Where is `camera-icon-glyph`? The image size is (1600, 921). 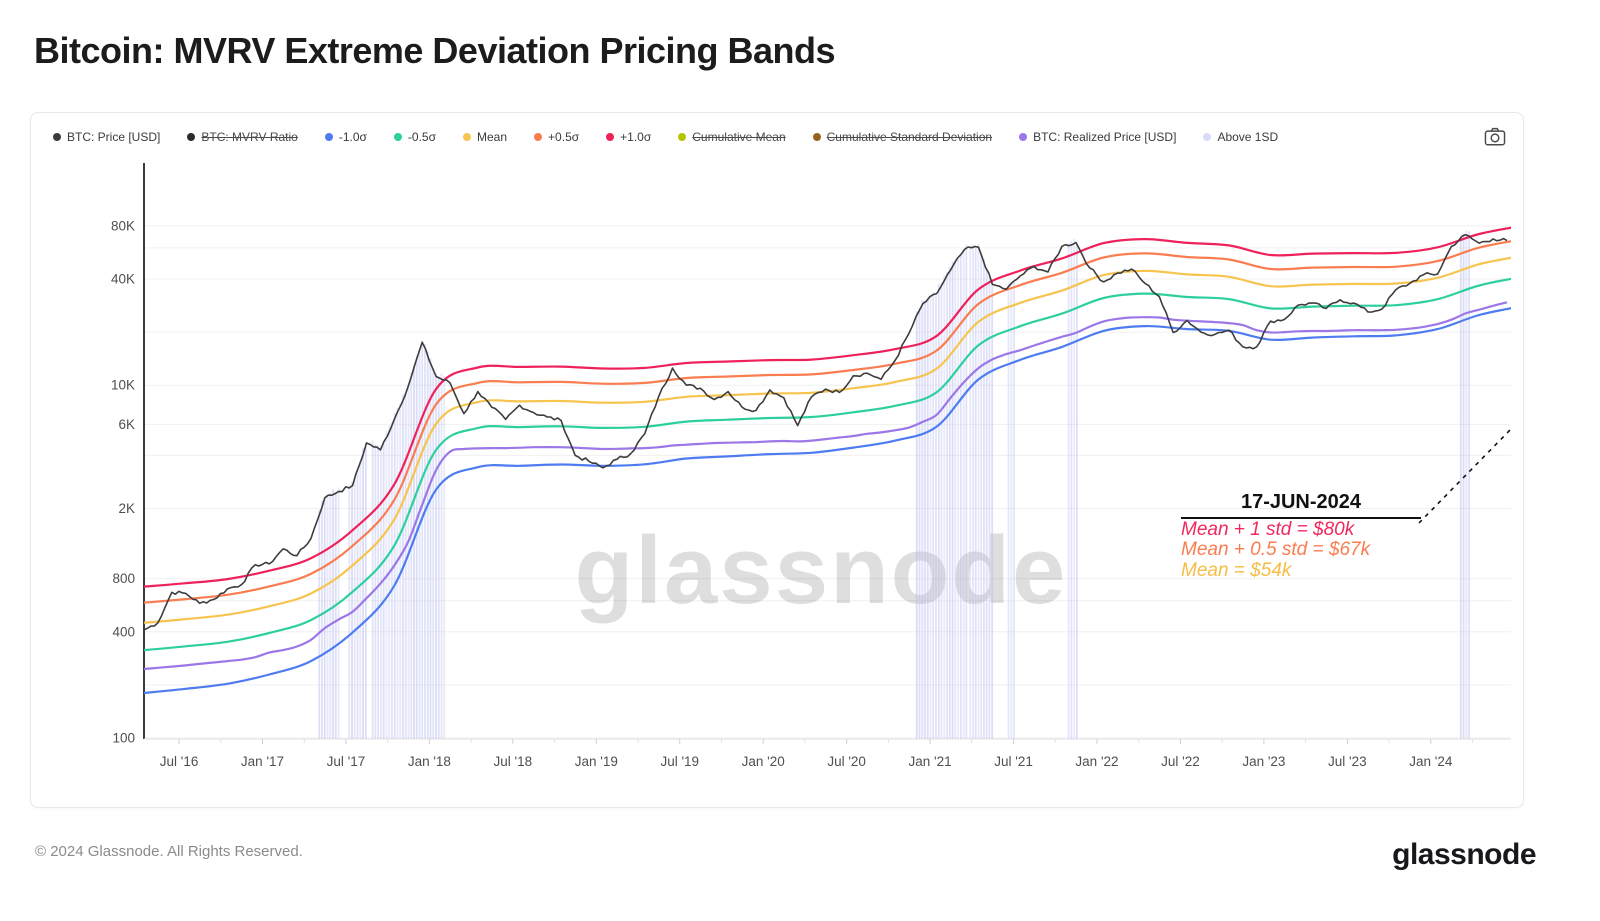
camera-icon-glyph is located at coordinates (1495, 136).